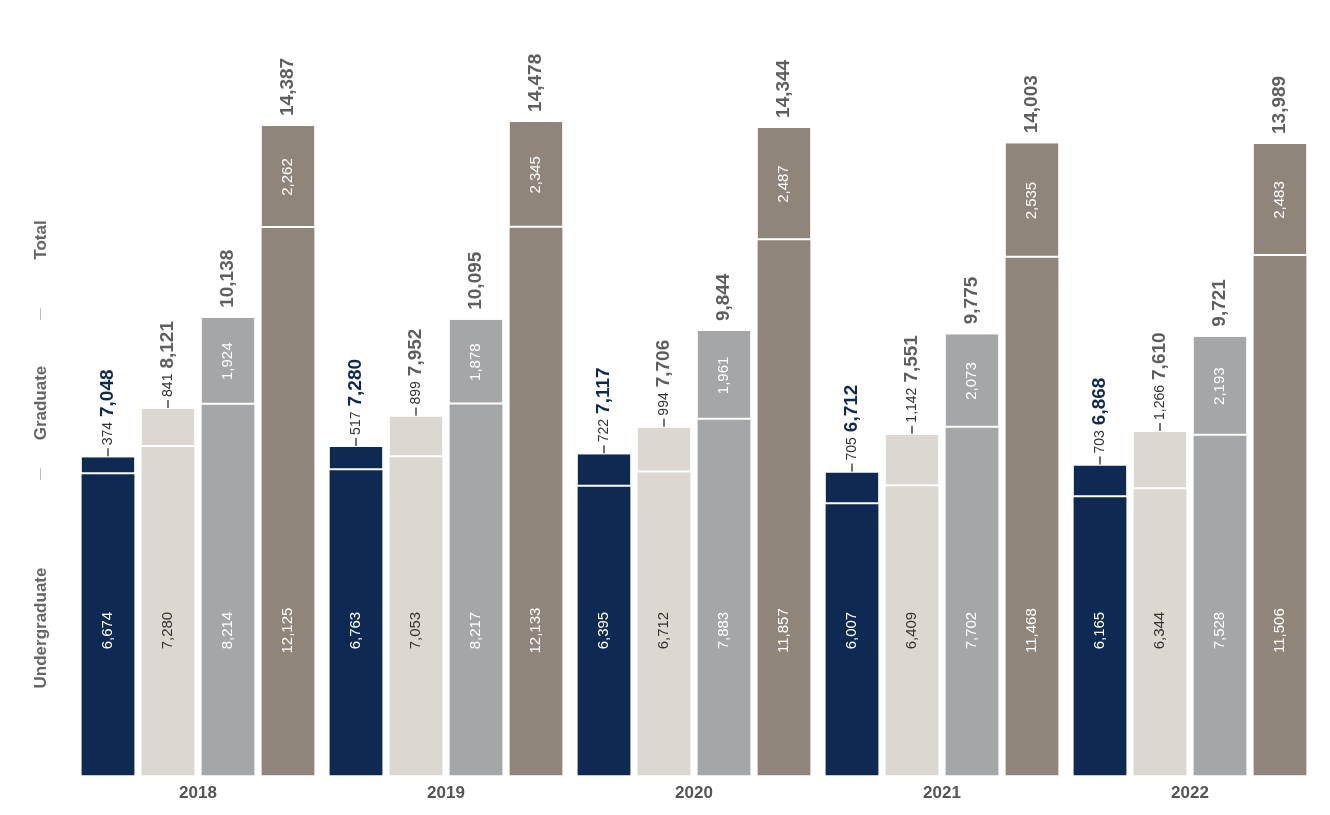 Image resolution: width=1330 pixels, height=815 pixels. Describe the element at coordinates (475, 280) in the screenshot. I see `total-label: 10,095` at that location.